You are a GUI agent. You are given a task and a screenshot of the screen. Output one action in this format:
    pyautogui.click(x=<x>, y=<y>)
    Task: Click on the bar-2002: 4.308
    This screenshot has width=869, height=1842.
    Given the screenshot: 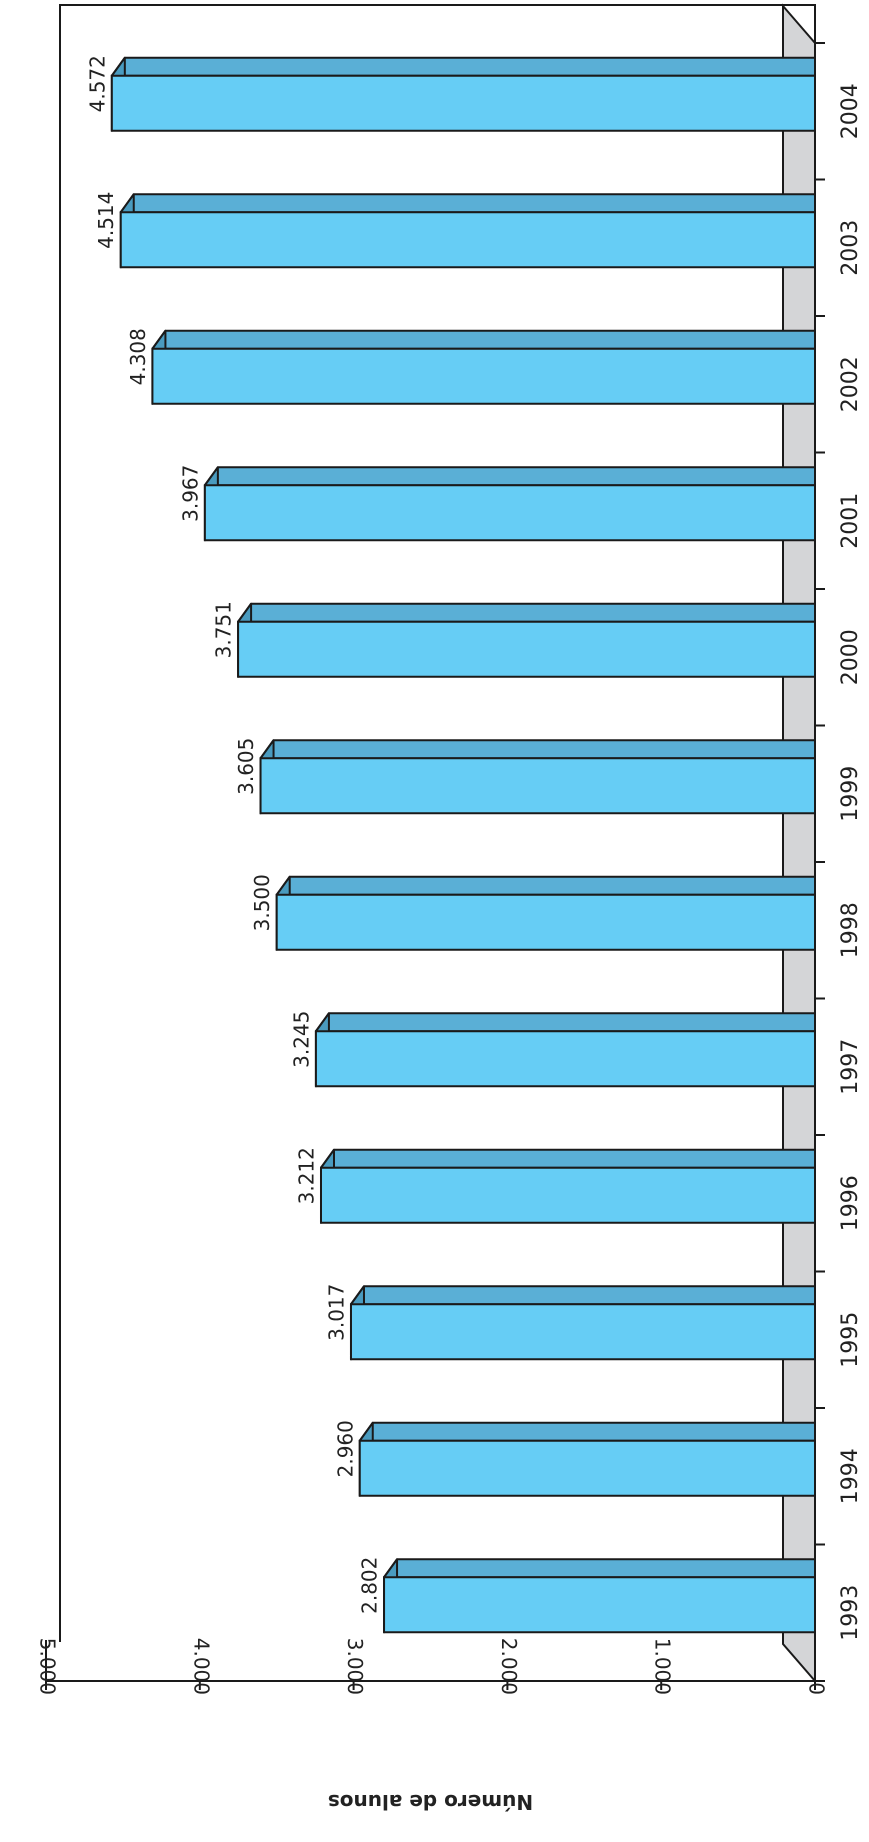 What is the action you would take?
    pyautogui.click(x=471, y=366)
    